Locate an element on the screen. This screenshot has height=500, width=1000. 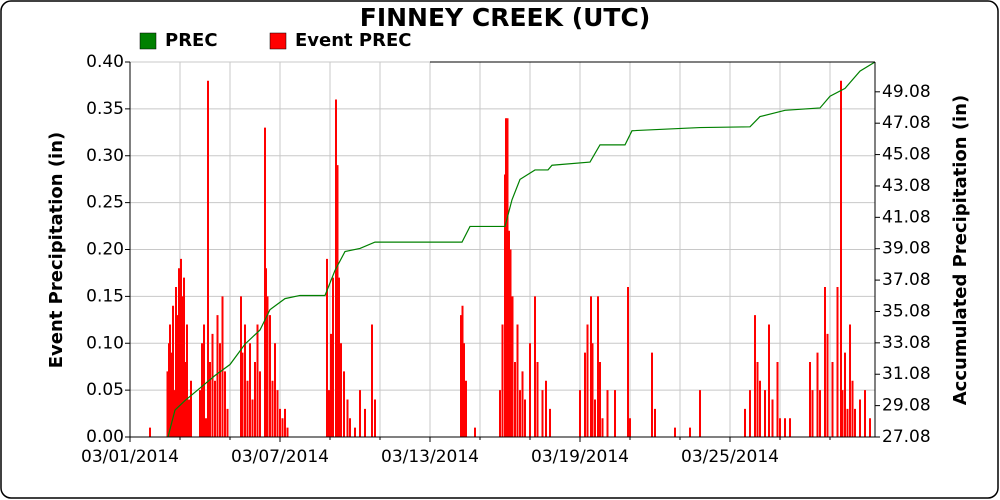
y-tick-label: 0.15 is located at coordinates (105, 296).